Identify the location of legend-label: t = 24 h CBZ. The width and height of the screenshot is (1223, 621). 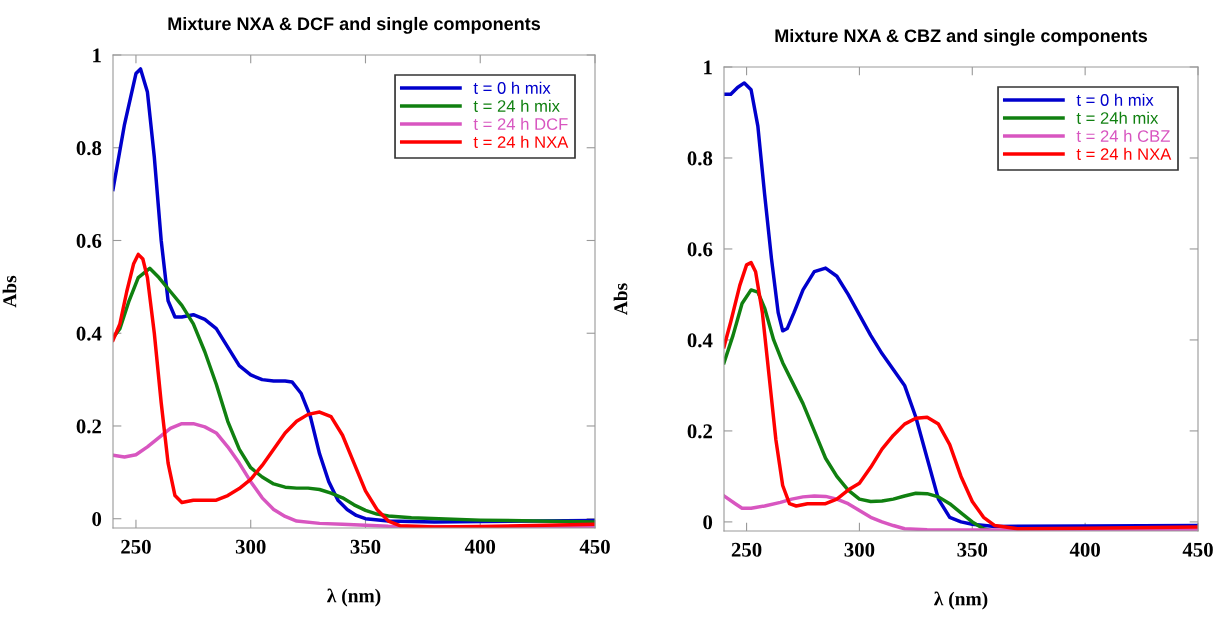
(1123, 135).